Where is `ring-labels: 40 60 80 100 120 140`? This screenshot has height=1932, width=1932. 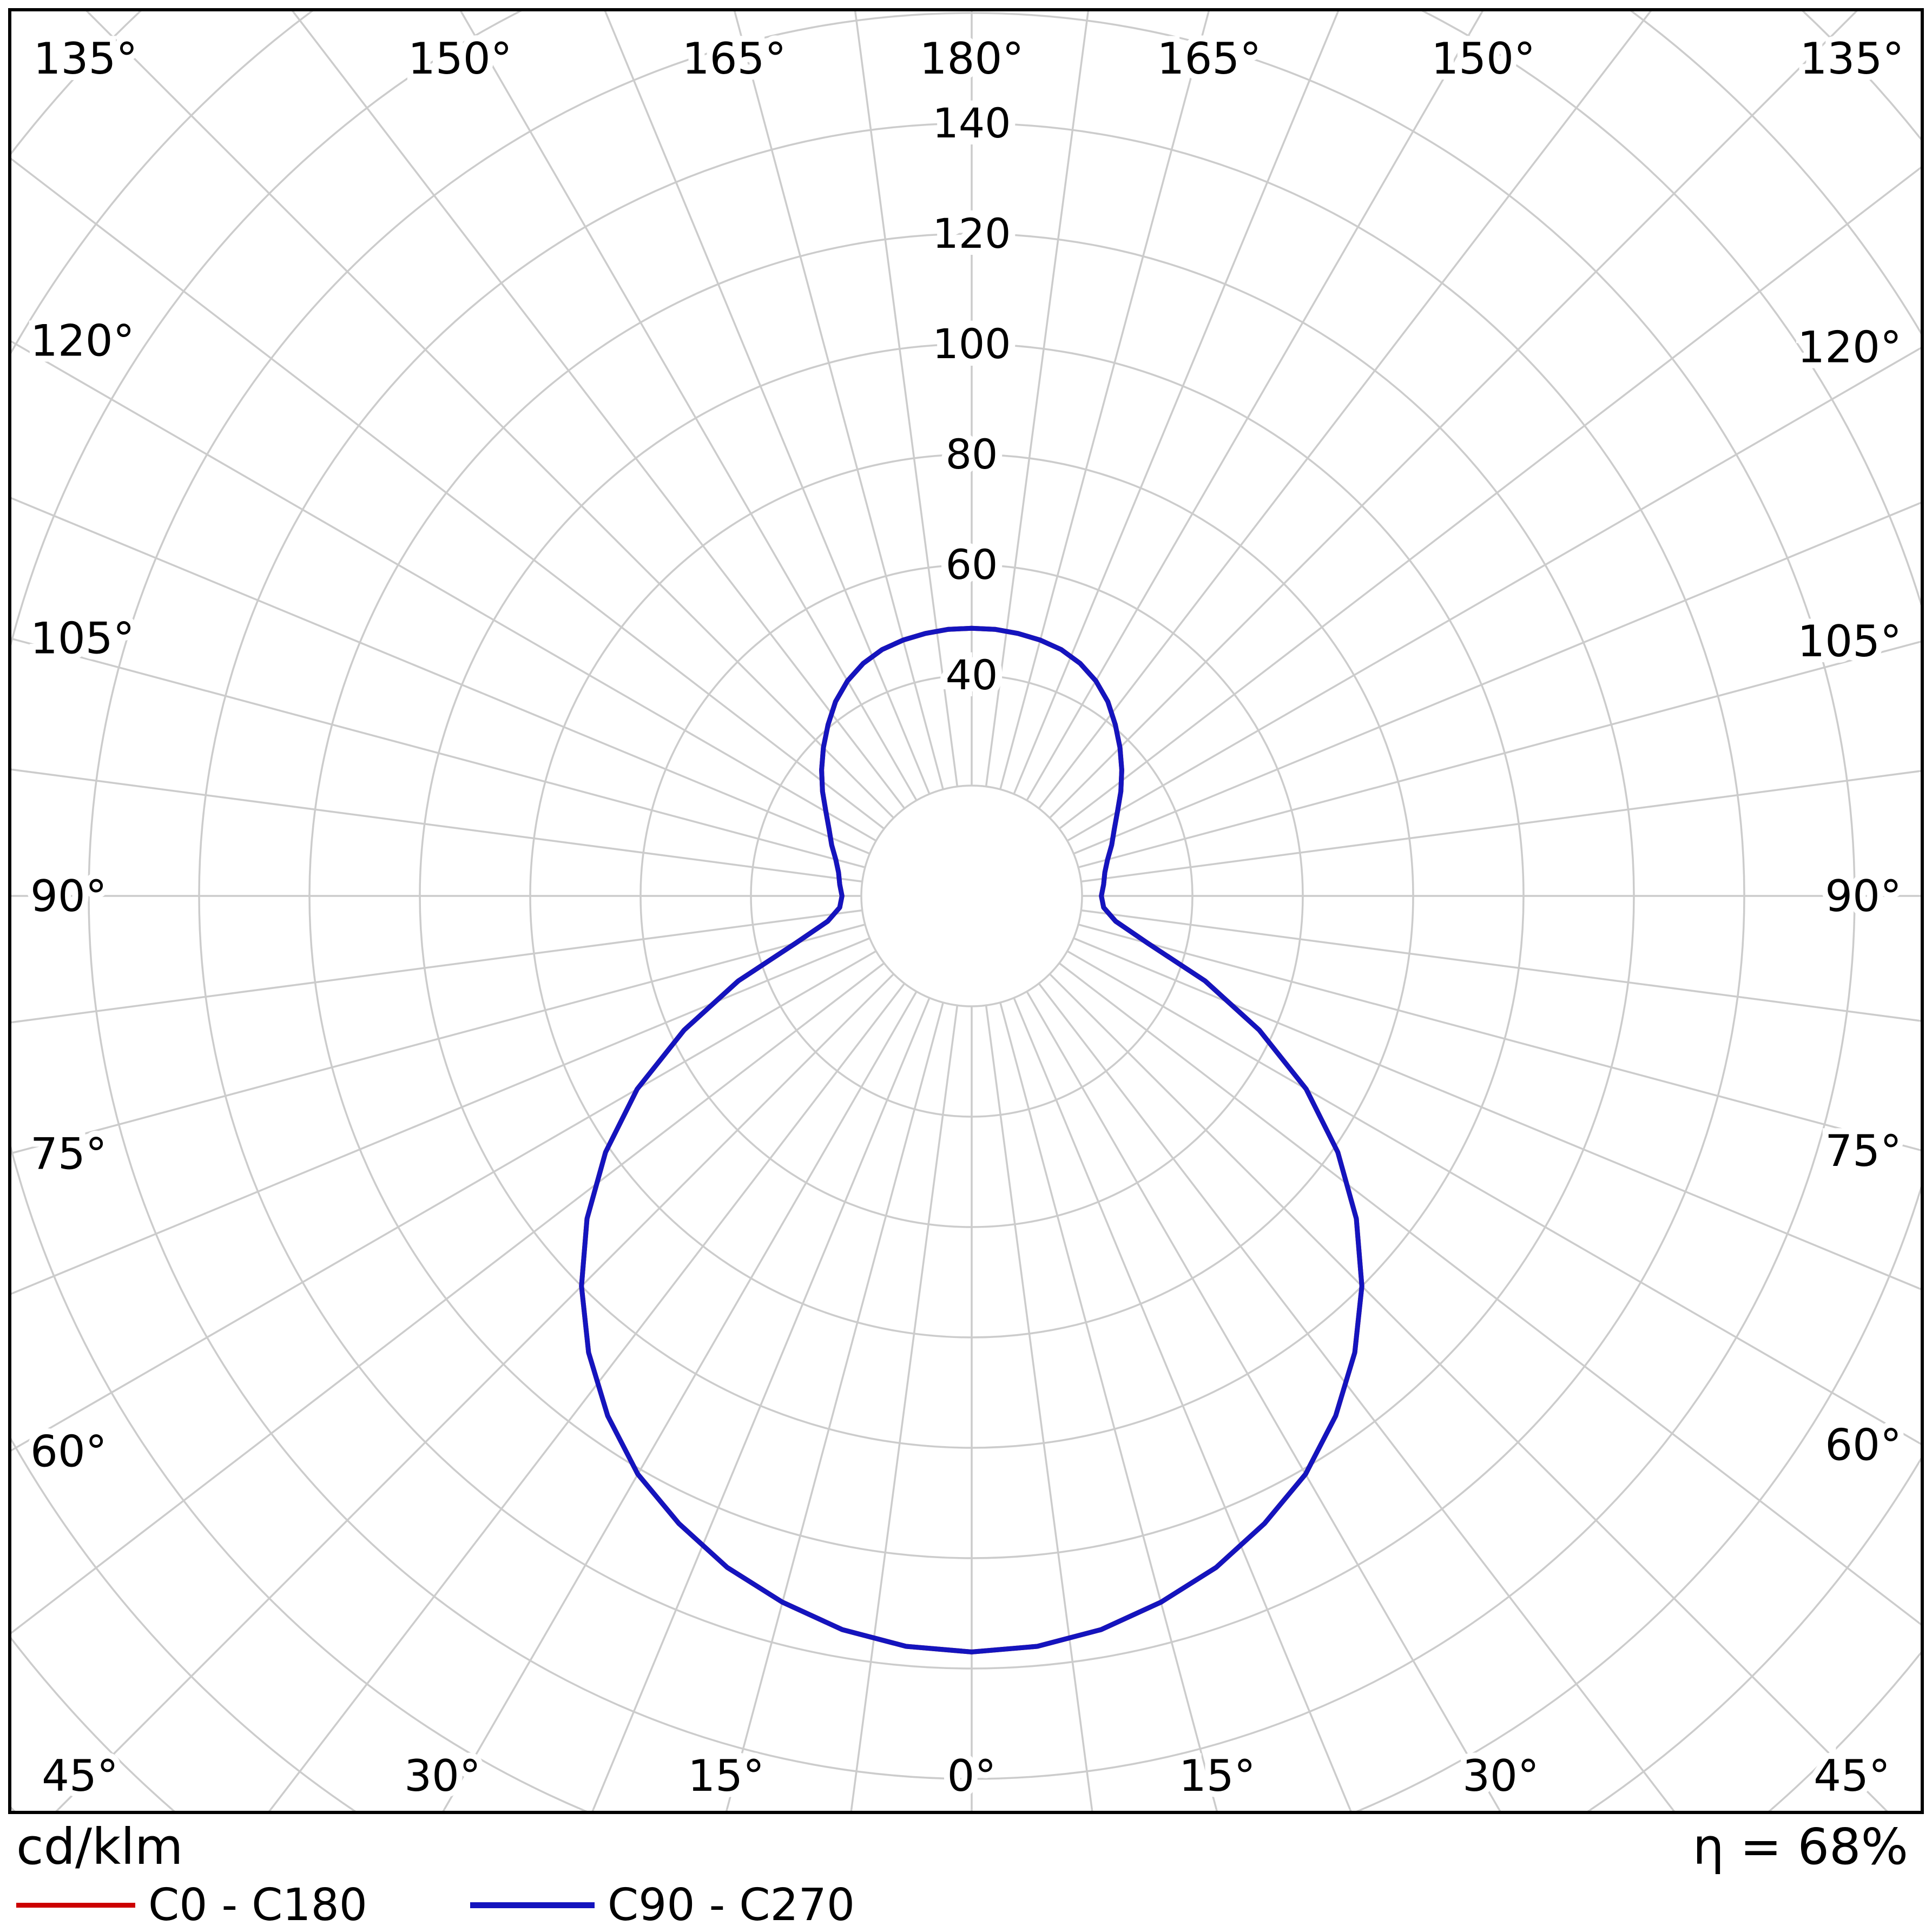 ring-labels: 40 60 80 100 120 140 is located at coordinates (972, 399).